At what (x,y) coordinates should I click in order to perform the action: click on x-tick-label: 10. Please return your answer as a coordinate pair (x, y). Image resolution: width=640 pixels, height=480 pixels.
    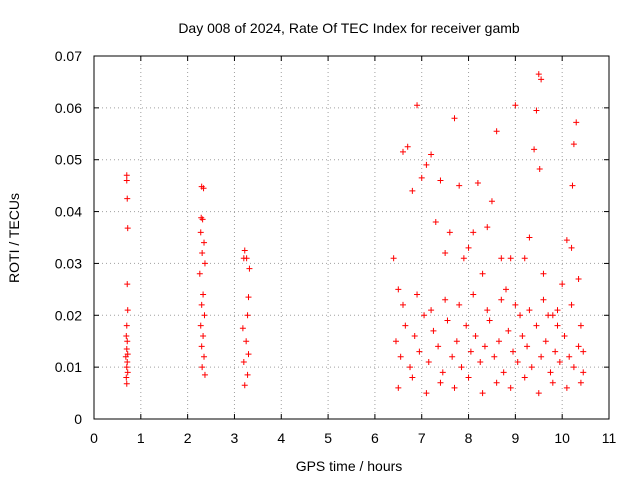
    Looking at the image, I should click on (562, 438).